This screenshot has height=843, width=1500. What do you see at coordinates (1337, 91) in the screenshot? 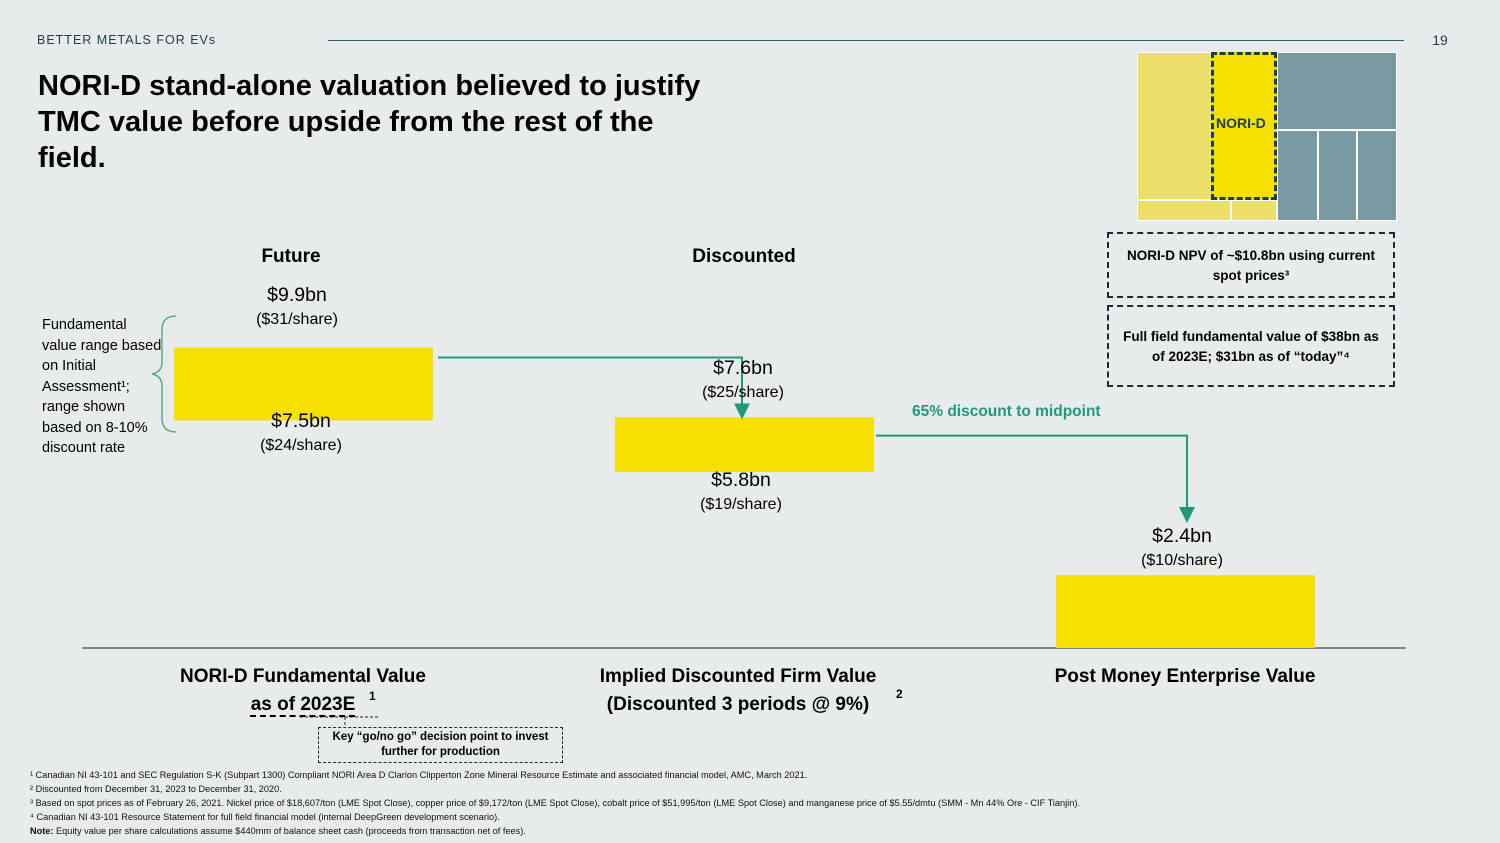
I see `inset-gray-top` at bounding box center [1337, 91].